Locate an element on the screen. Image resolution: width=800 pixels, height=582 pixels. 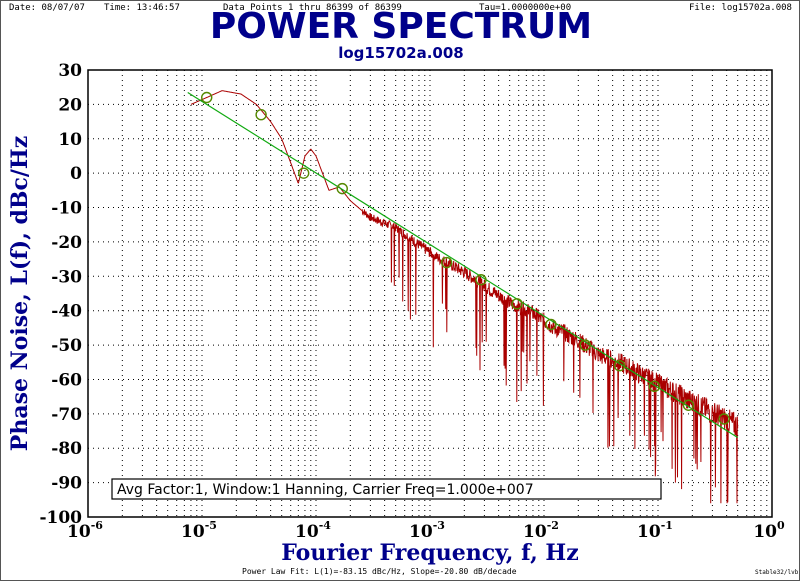
version-note: Stable32/lvb is located at coordinates (777, 572).